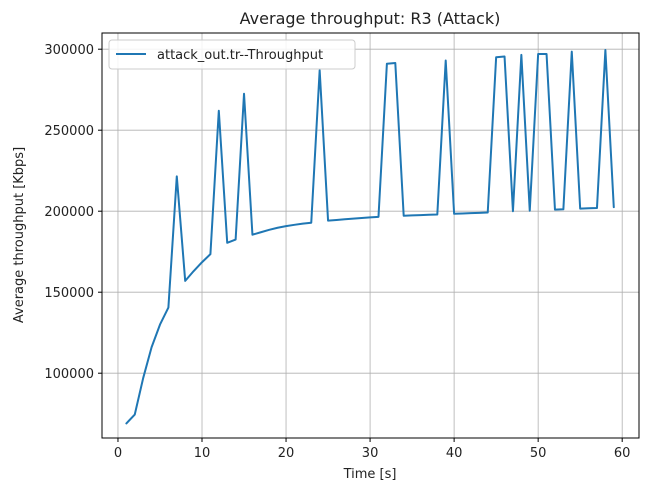 Image resolution: width=647 pixels, height=486 pixels. What do you see at coordinates (19, 235) in the screenshot?
I see `y-axis-label: Average throughput [Kbps]` at bounding box center [19, 235].